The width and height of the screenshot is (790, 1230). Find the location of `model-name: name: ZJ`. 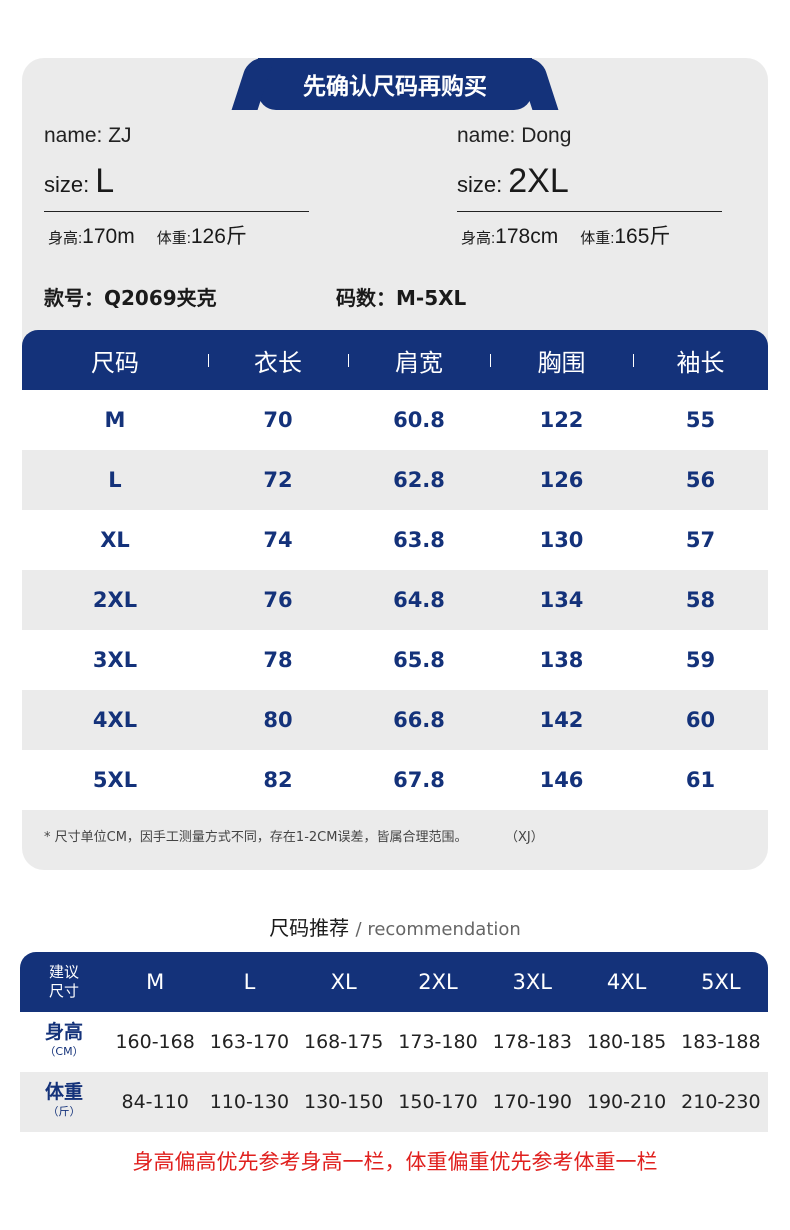

model-name: name: ZJ is located at coordinates (88, 135).